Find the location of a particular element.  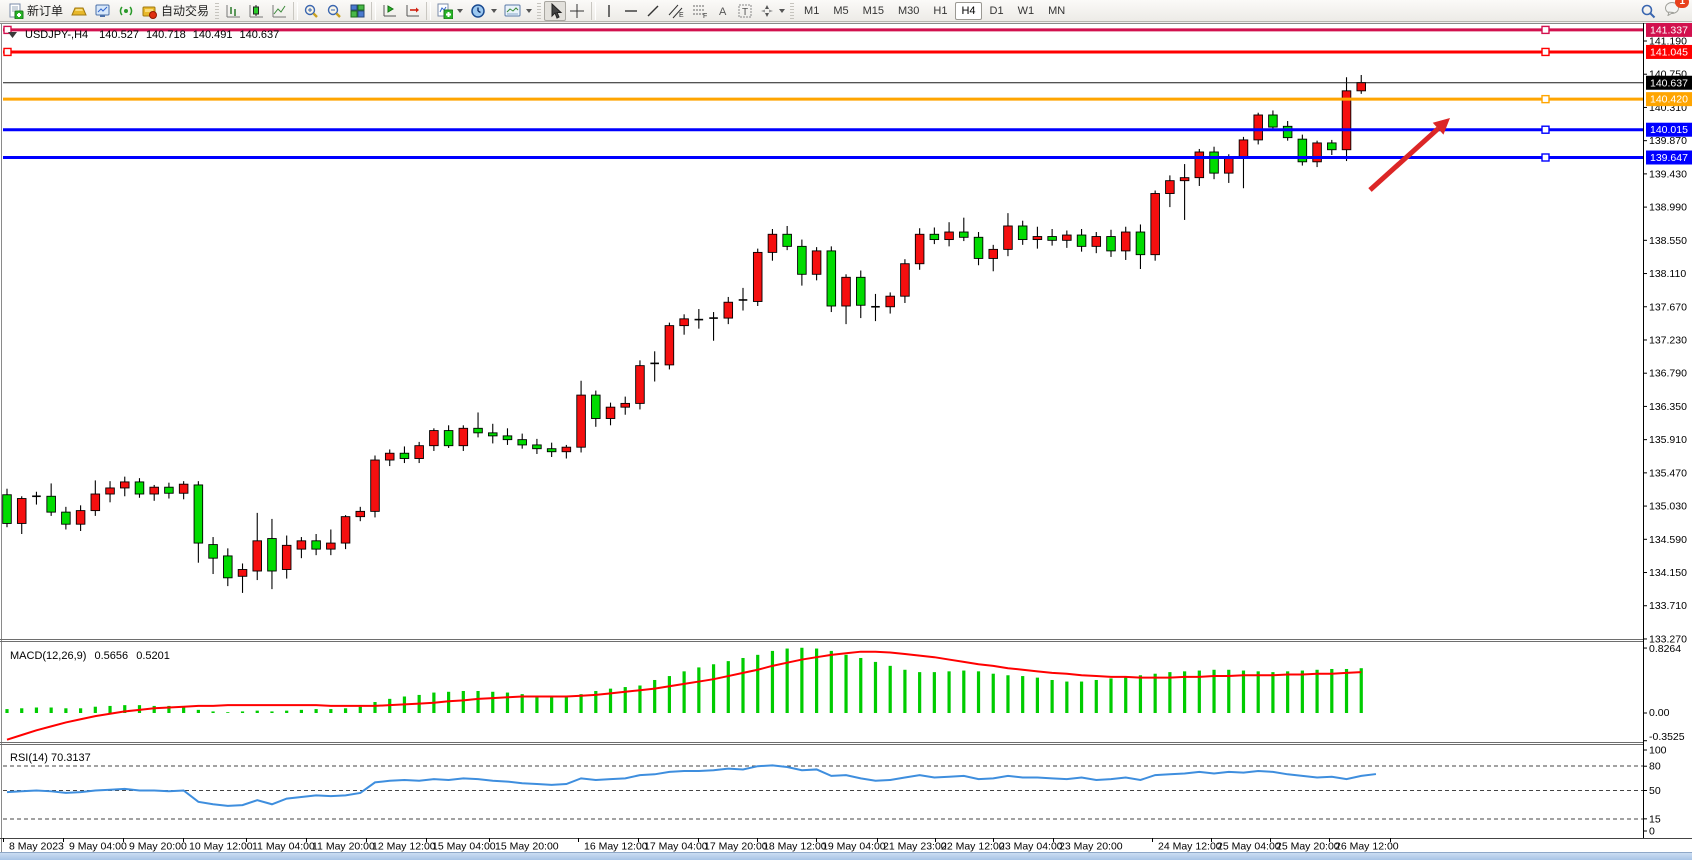

chart-shift-button is located at coordinates (412, 11).